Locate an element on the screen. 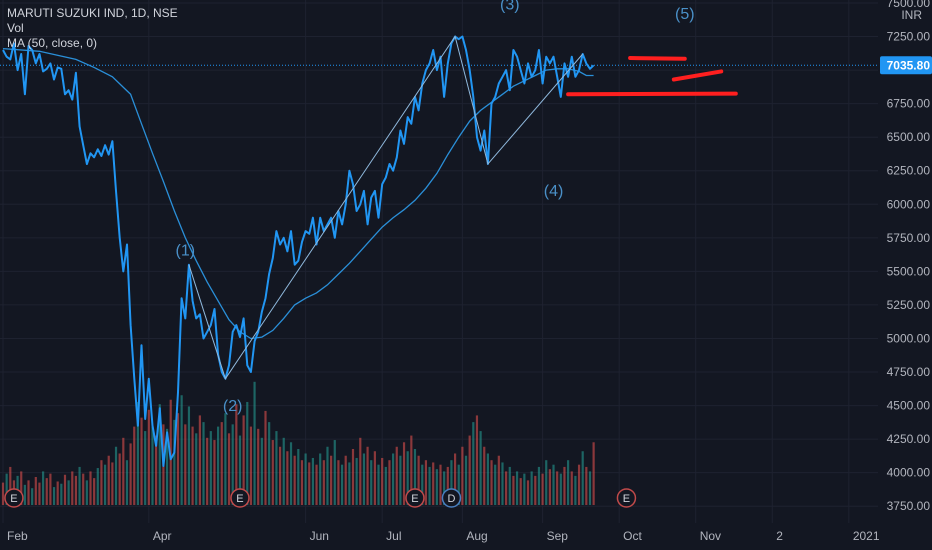 The image size is (932, 550). dividend-marker-3: D is located at coordinates (451, 498).